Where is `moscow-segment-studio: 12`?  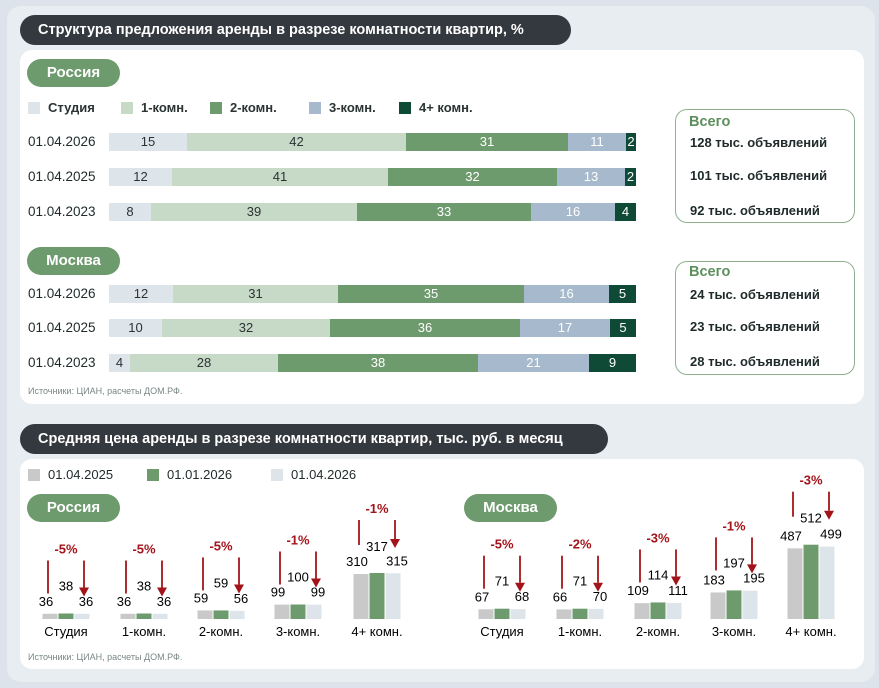
moscow-segment-studio: 12 is located at coordinates (141, 294).